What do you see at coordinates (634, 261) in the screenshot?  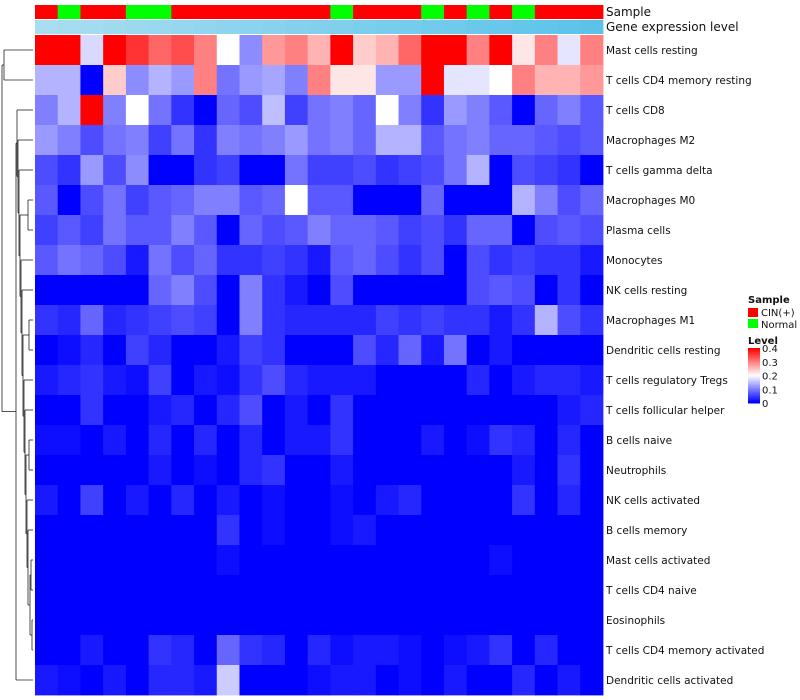 I see `row-label: Monocytes` at bounding box center [634, 261].